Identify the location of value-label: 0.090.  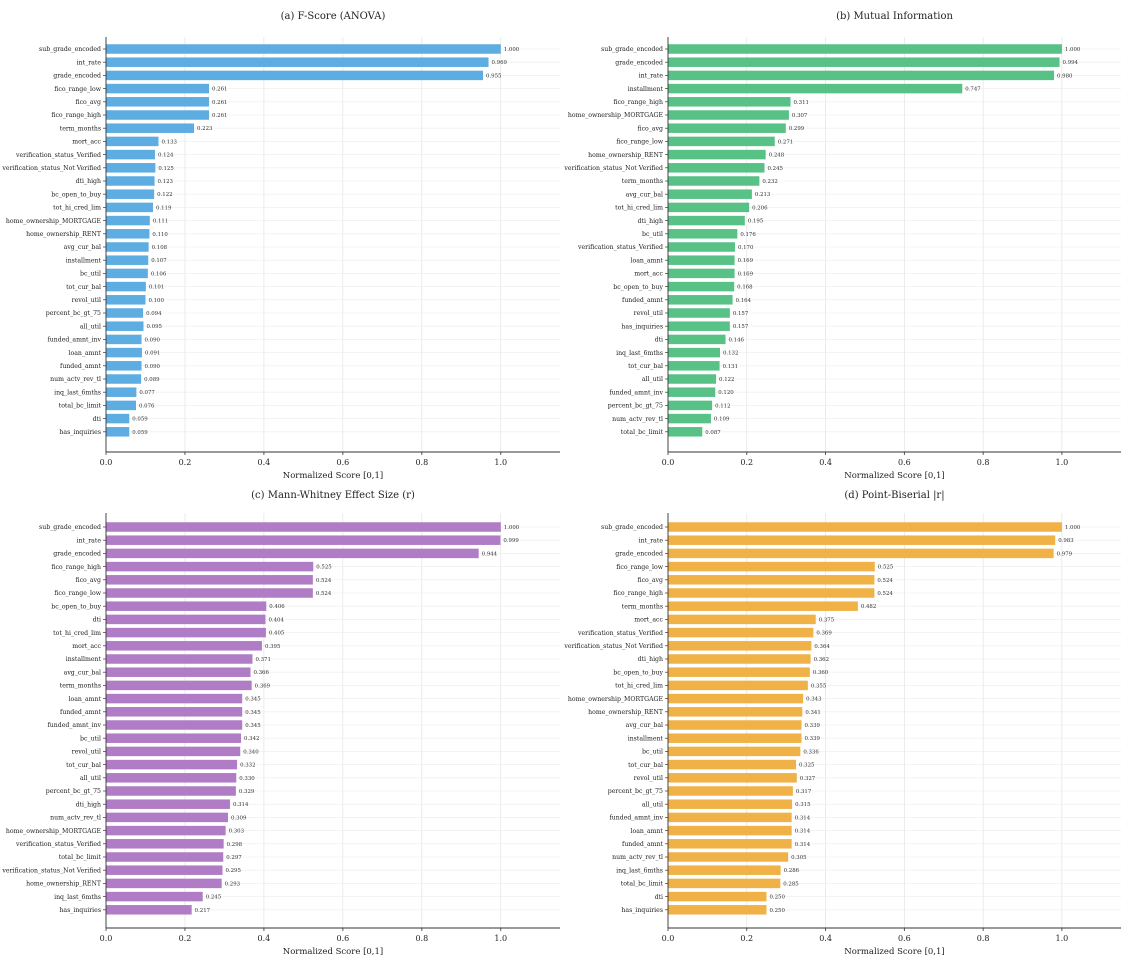
(153, 367).